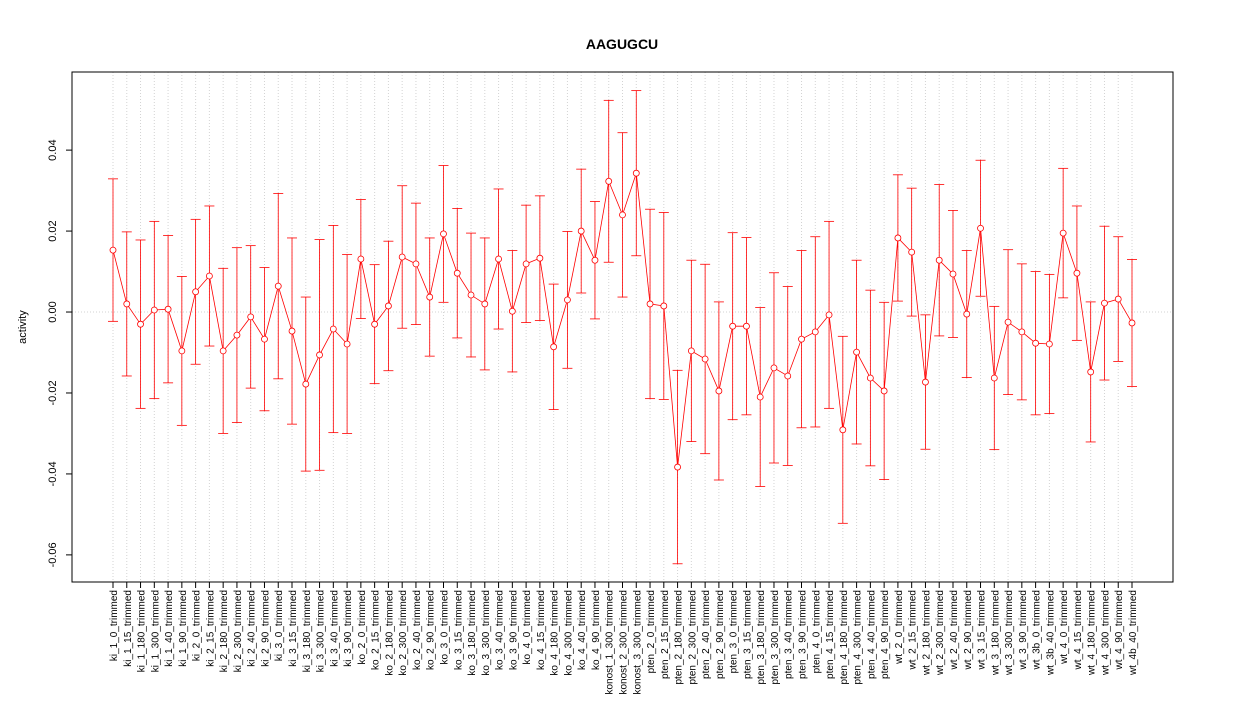 The image size is (1245, 725). I want to click on x-tick-label: ko_4_15_trimmed, so click(541, 630).